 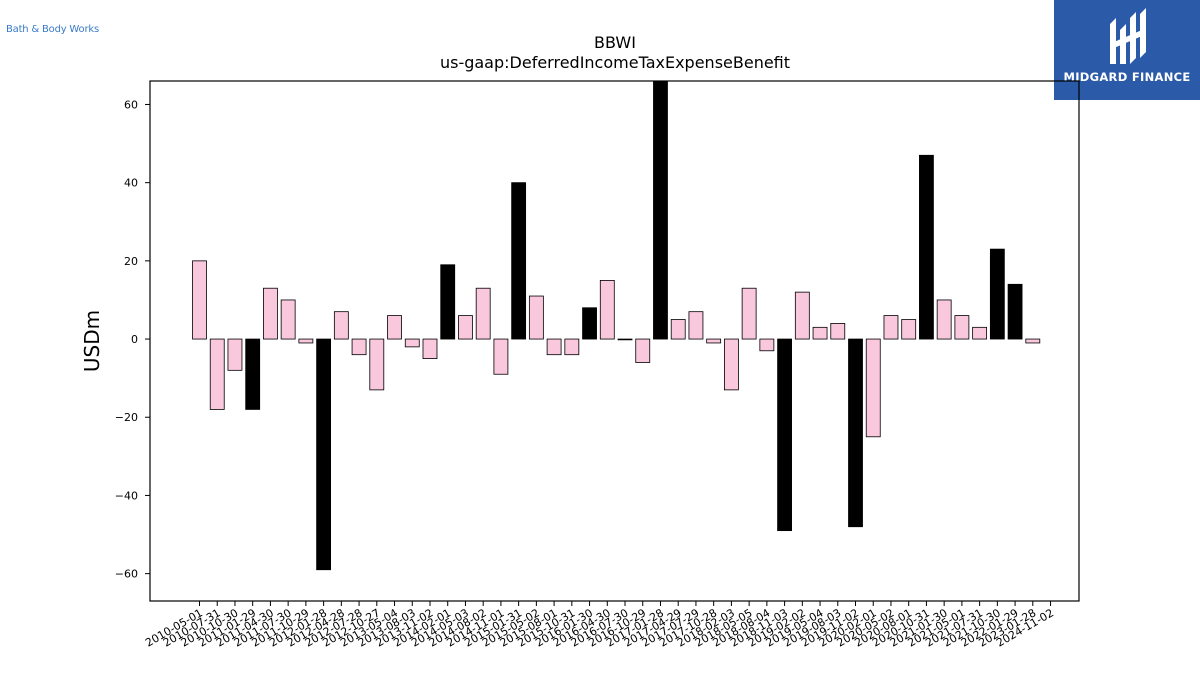 I want to click on midgard-finance-label: MIDGARD FINANCE, so click(x=1127, y=77).